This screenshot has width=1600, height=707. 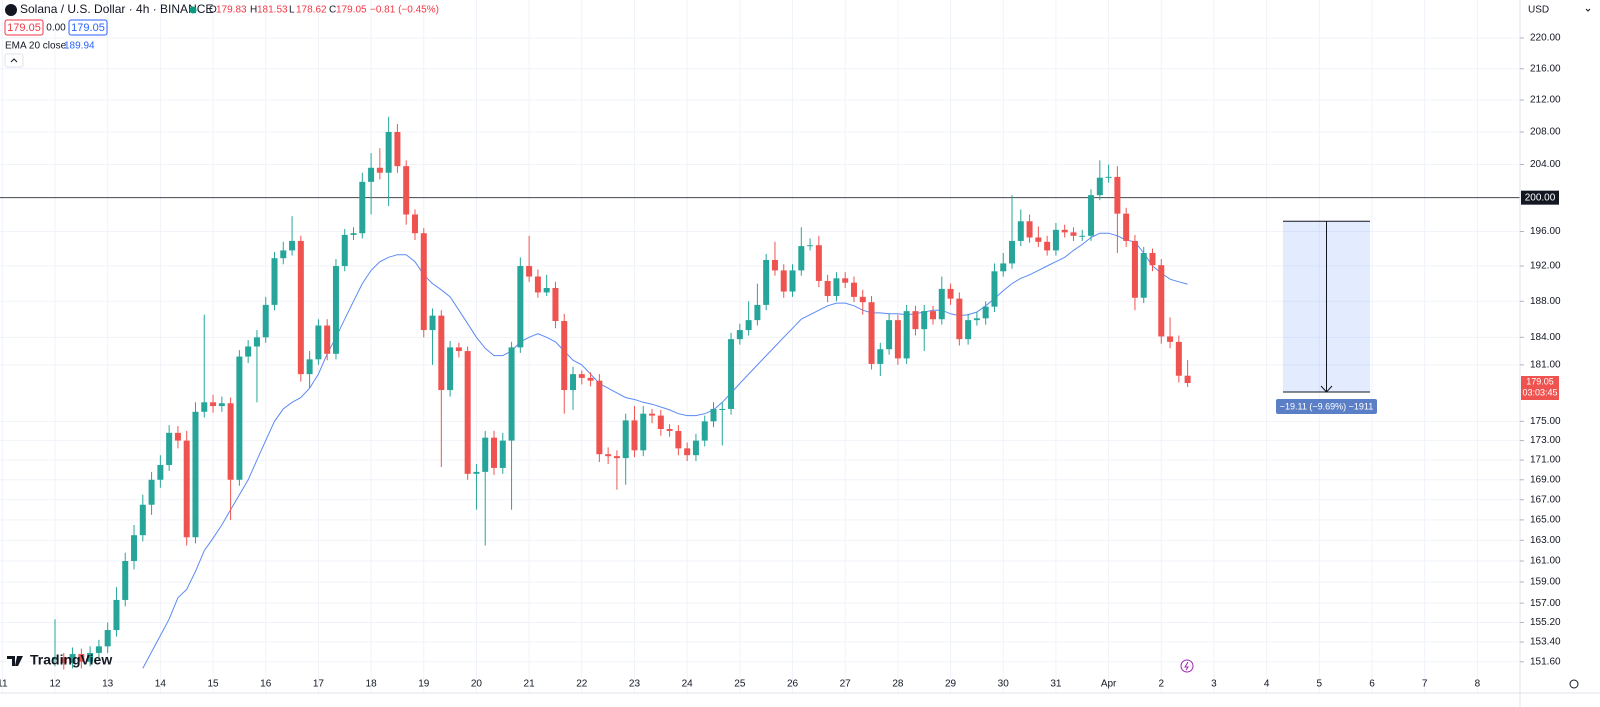 What do you see at coordinates (1545, 440) in the screenshot?
I see `y-tick-label: 173.00` at bounding box center [1545, 440].